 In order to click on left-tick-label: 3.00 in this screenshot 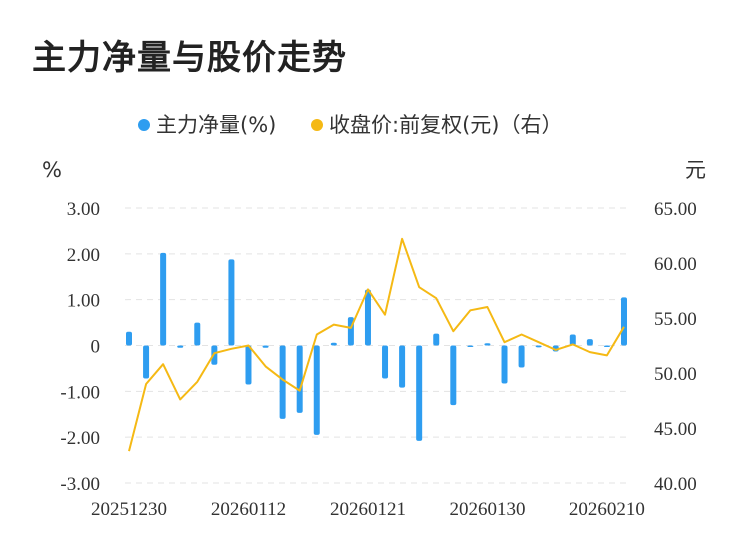, I will do `click(83, 209)`.